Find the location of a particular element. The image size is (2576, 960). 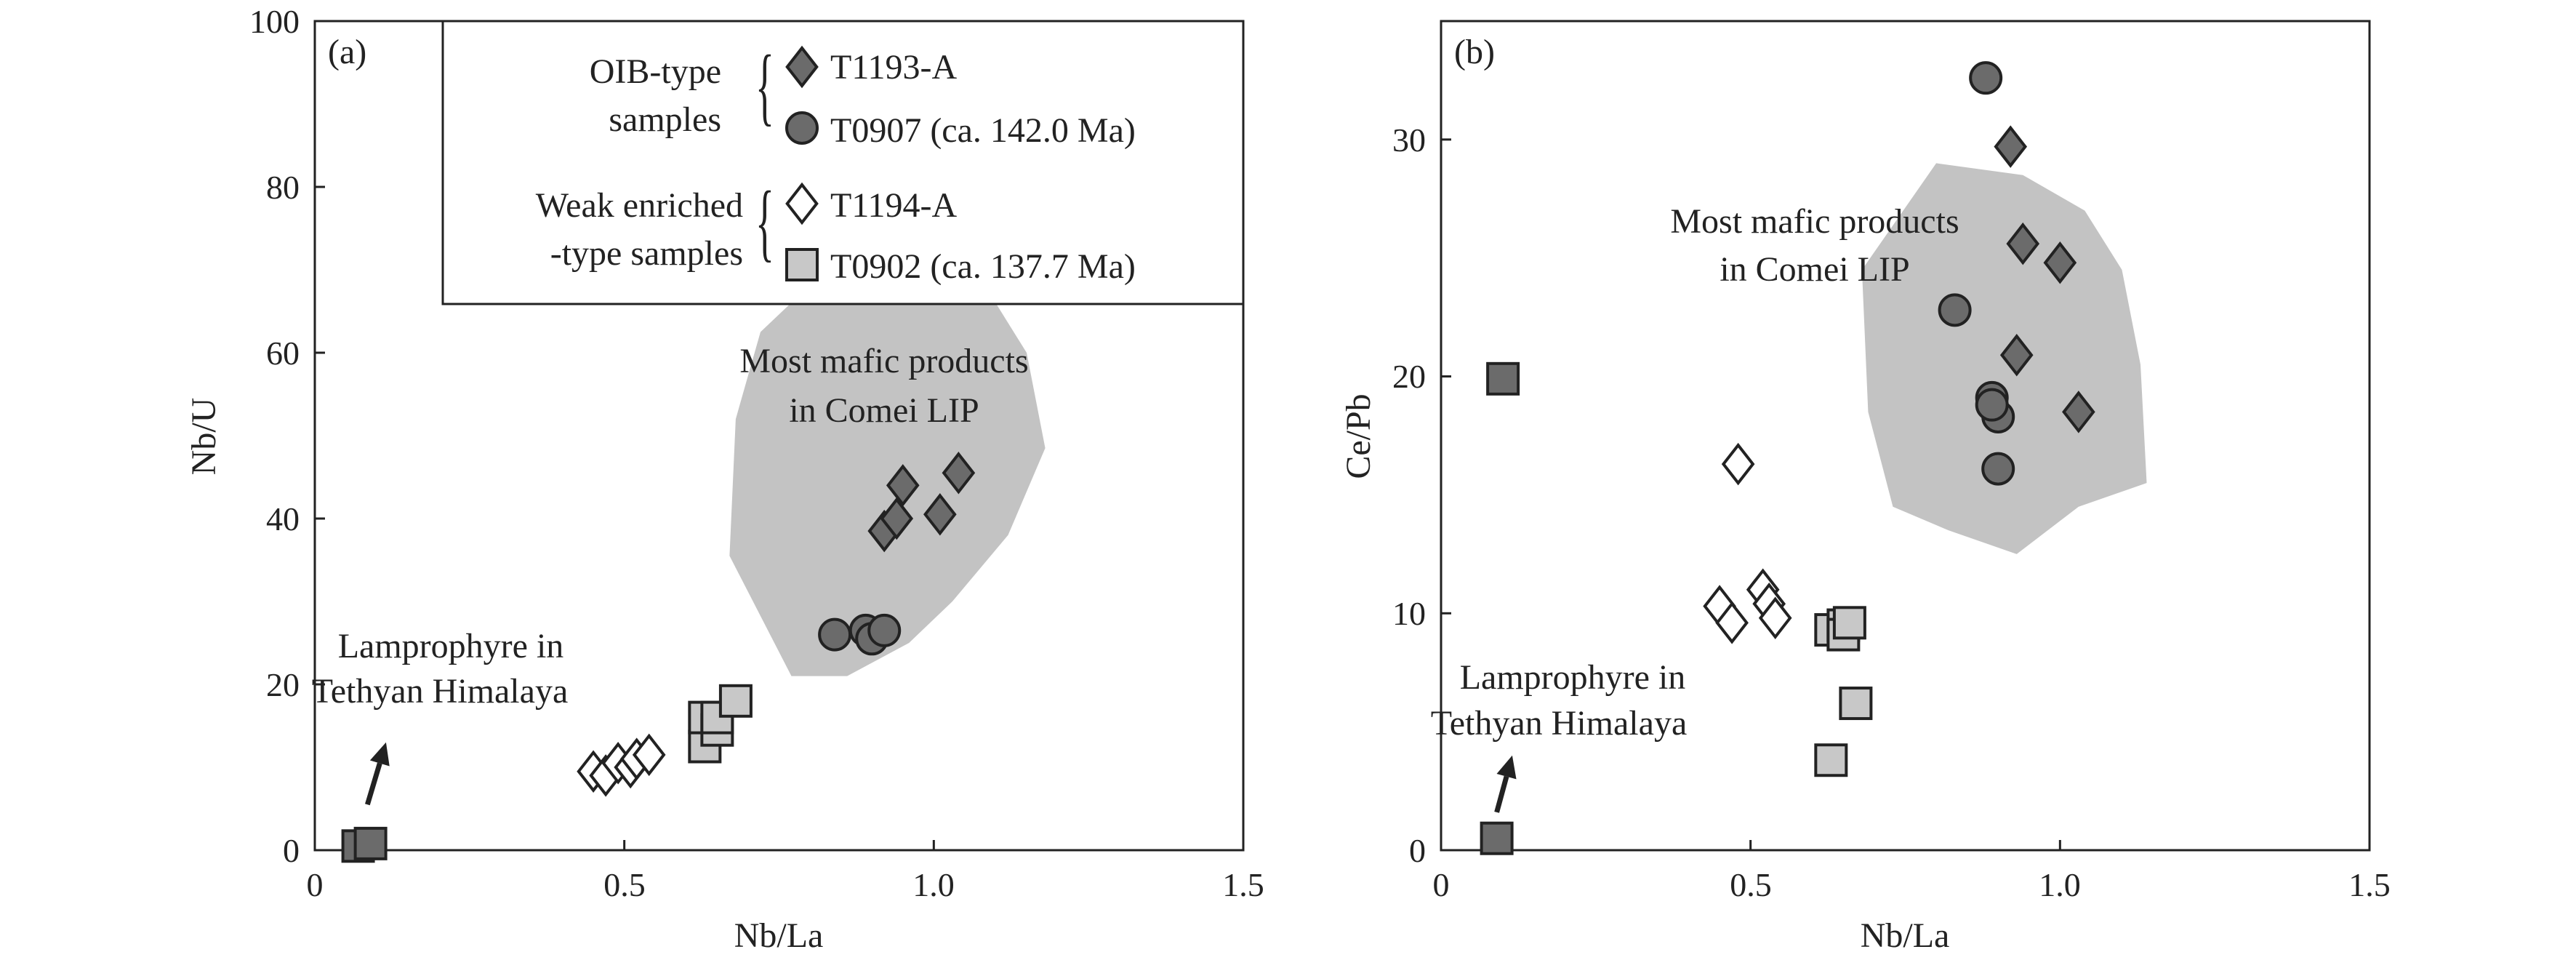

y-tick-label: 100 is located at coordinates (274, 21).